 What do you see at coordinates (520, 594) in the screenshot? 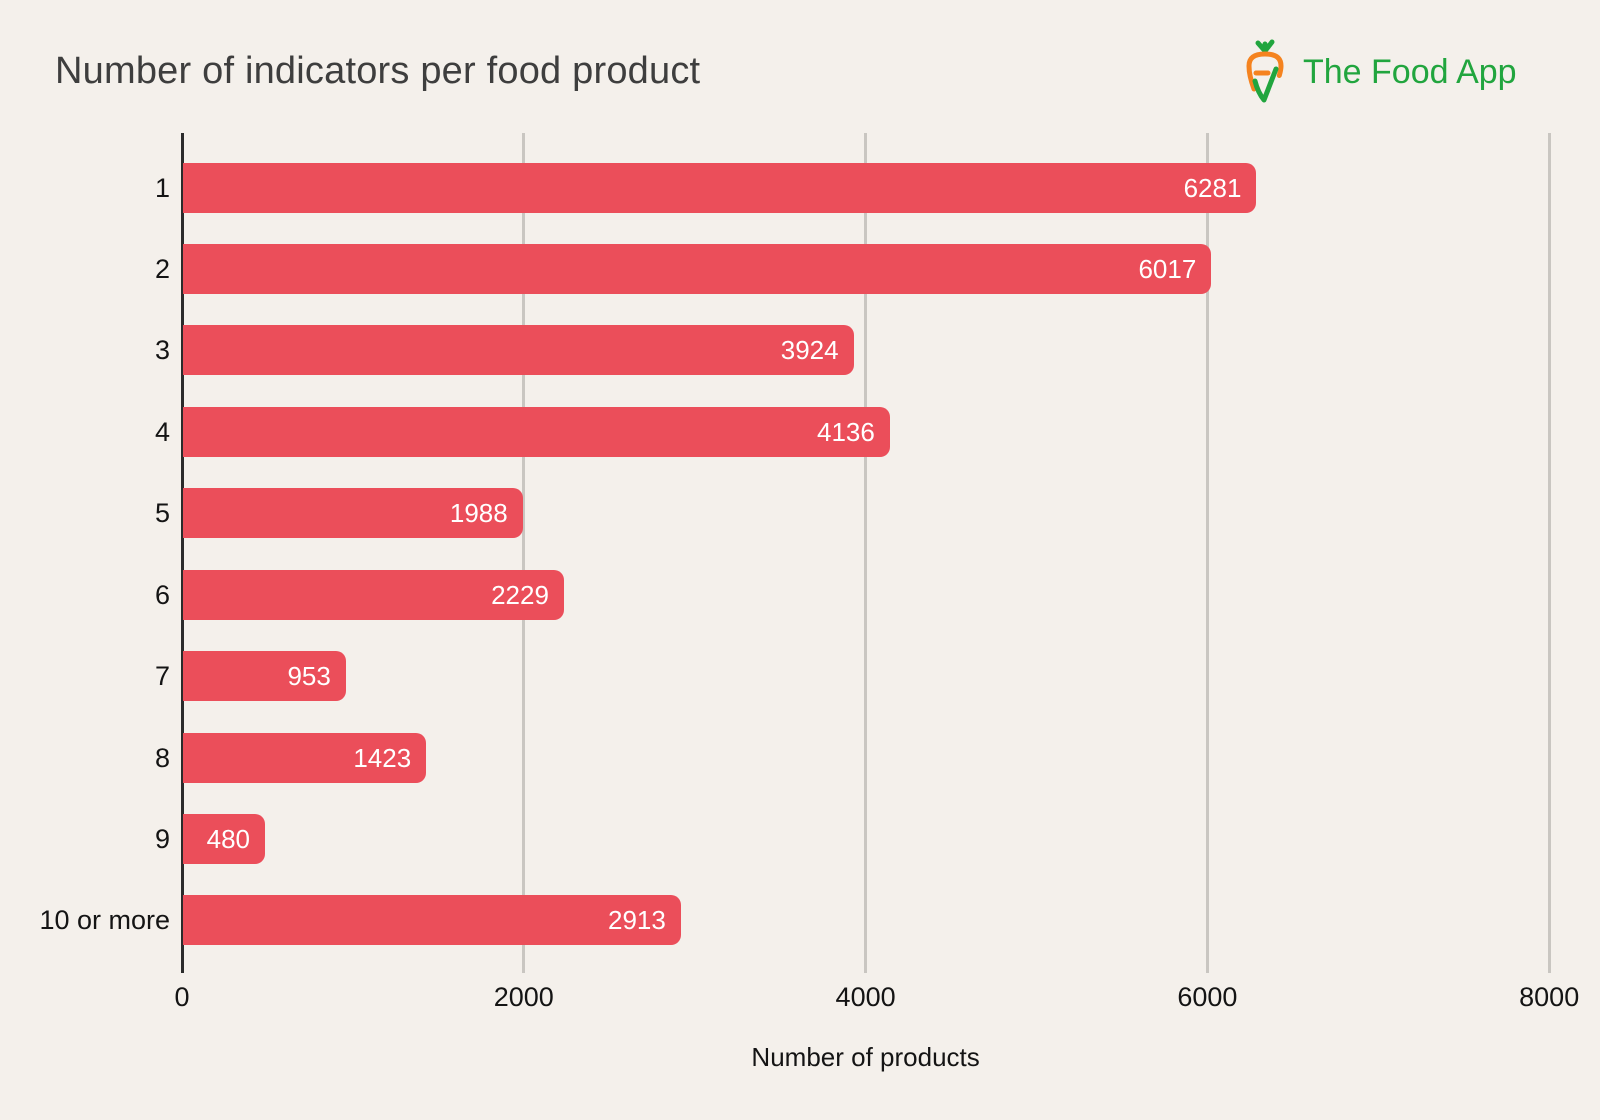
I see `bar-value-label: 2229` at bounding box center [520, 594].